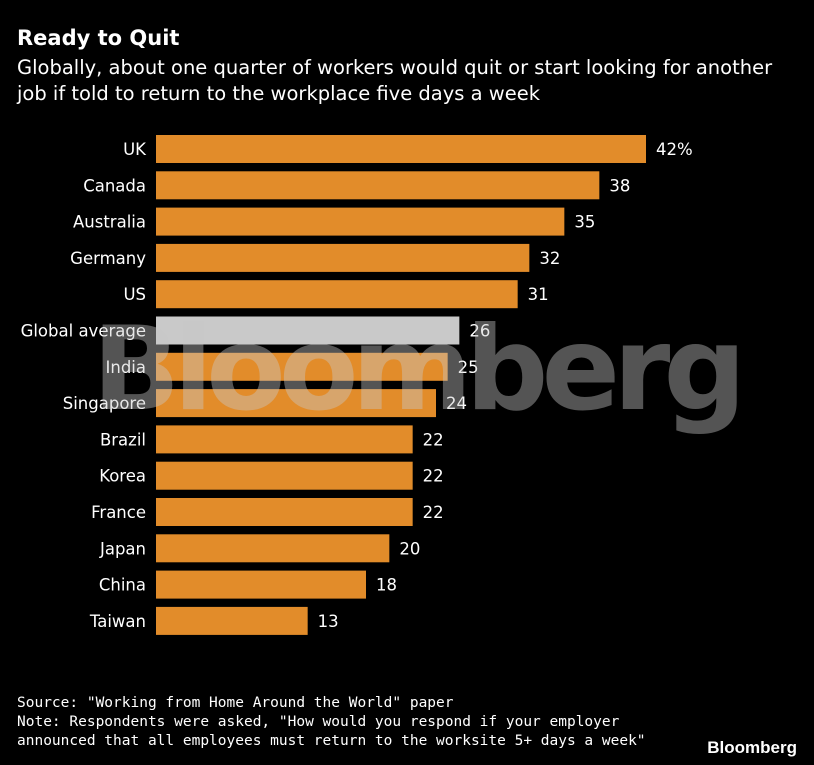 Image resolution: width=814 pixels, height=765 pixels. What do you see at coordinates (109, 222) in the screenshot?
I see `category-label: Australia` at bounding box center [109, 222].